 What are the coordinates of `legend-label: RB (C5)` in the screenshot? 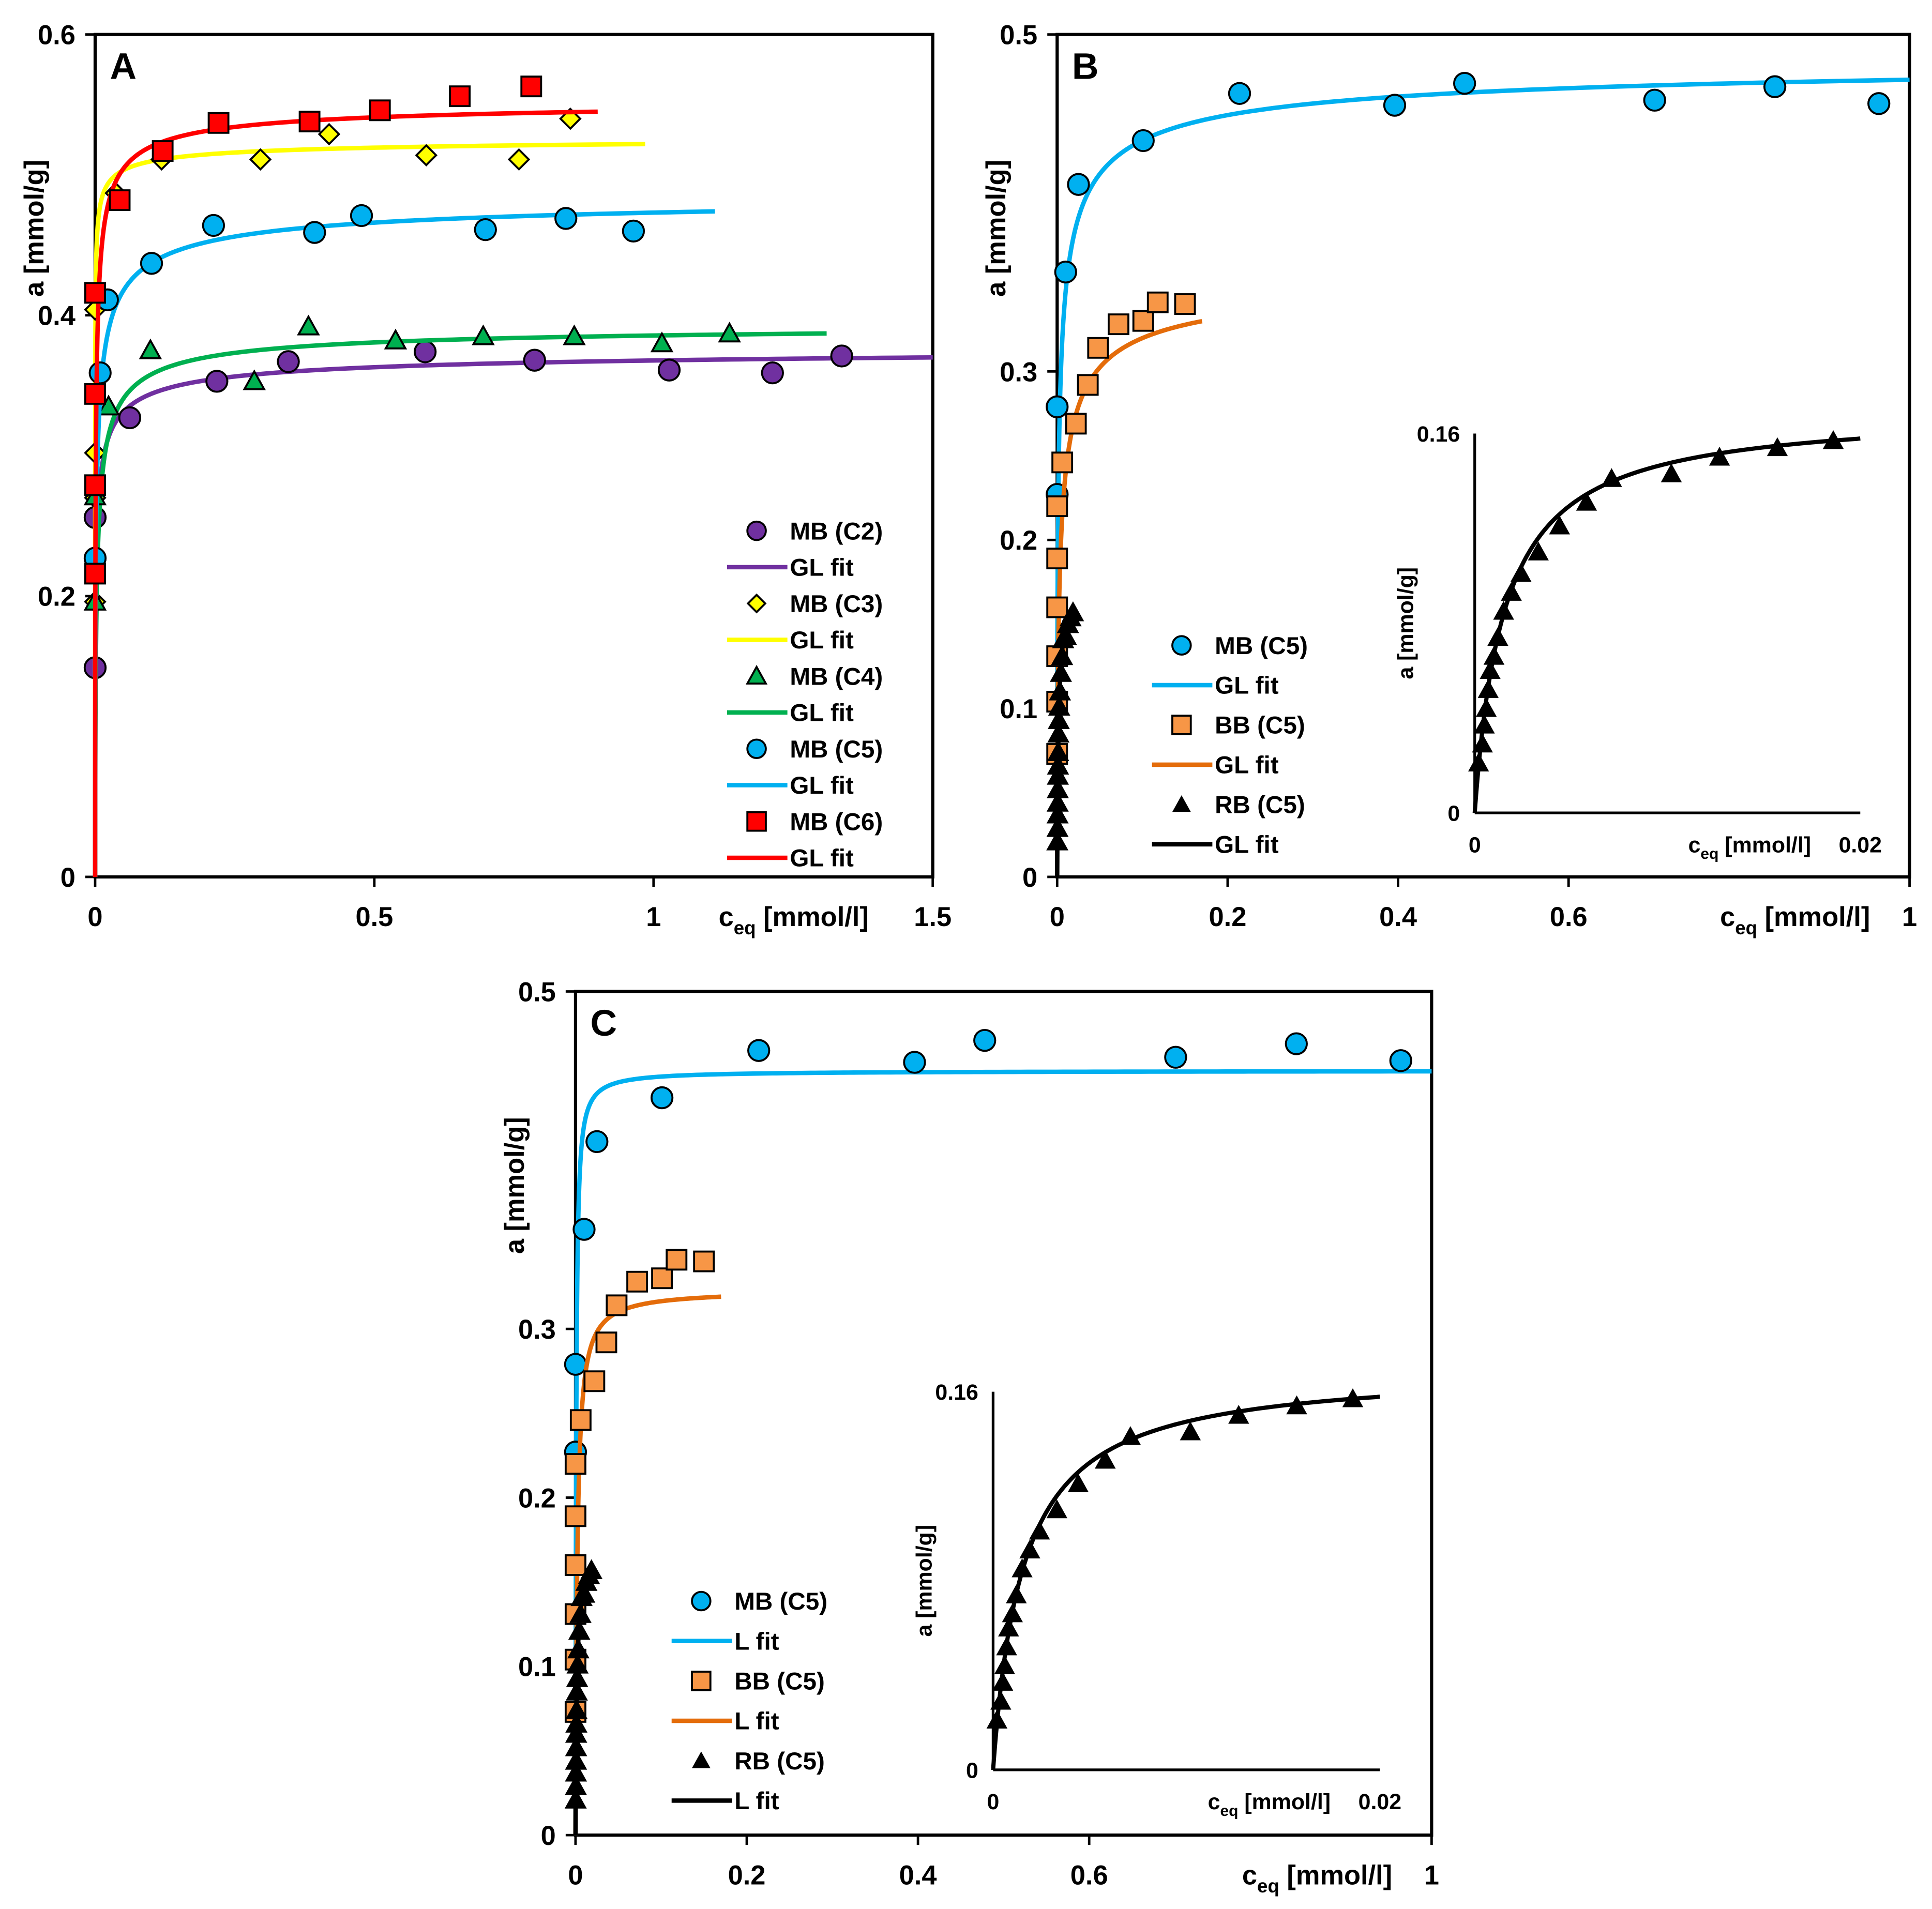 It's located at (780, 1761).